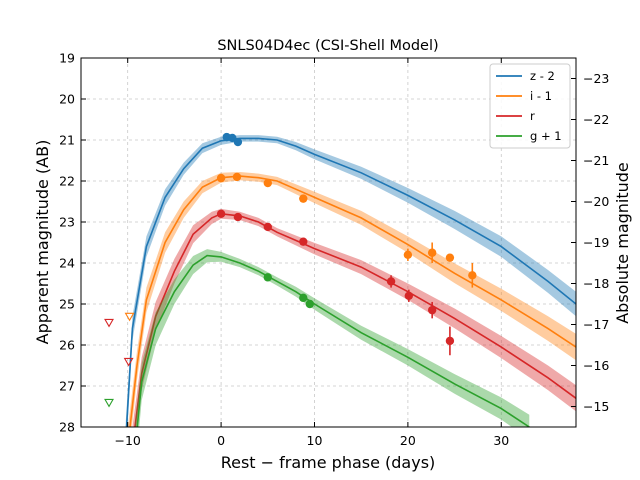 The image size is (640, 480). Describe the element at coordinates (67, 304) in the screenshot. I see `y-tick-label: 25` at that location.